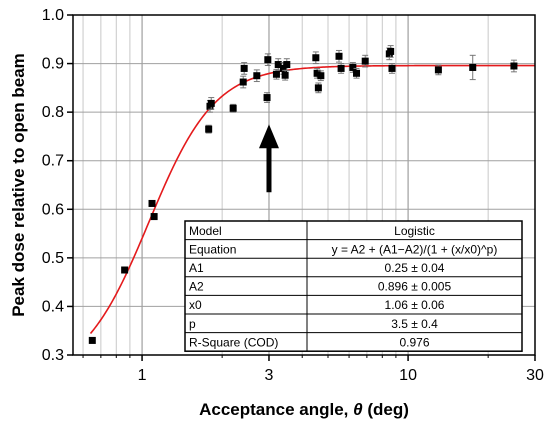 The height and width of the screenshot is (426, 550). I want to click on x-axis-title: Acceptance angle, θ (deg), so click(304, 409).